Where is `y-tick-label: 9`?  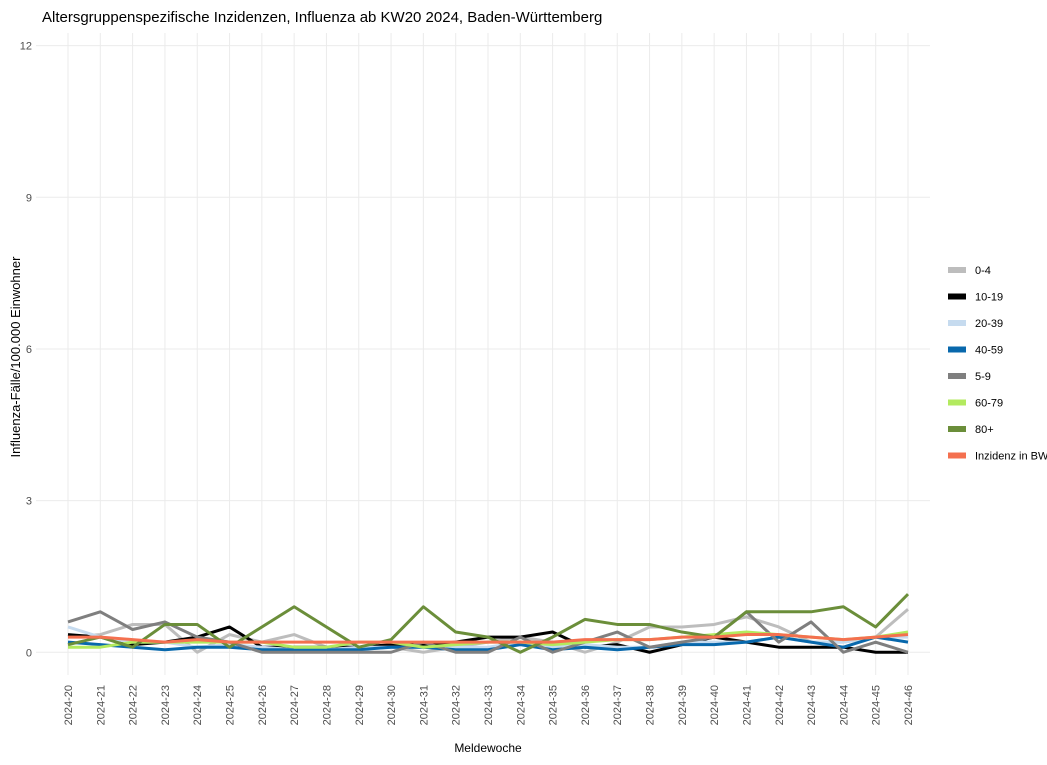
y-tick-label: 9 is located at coordinates (29, 198).